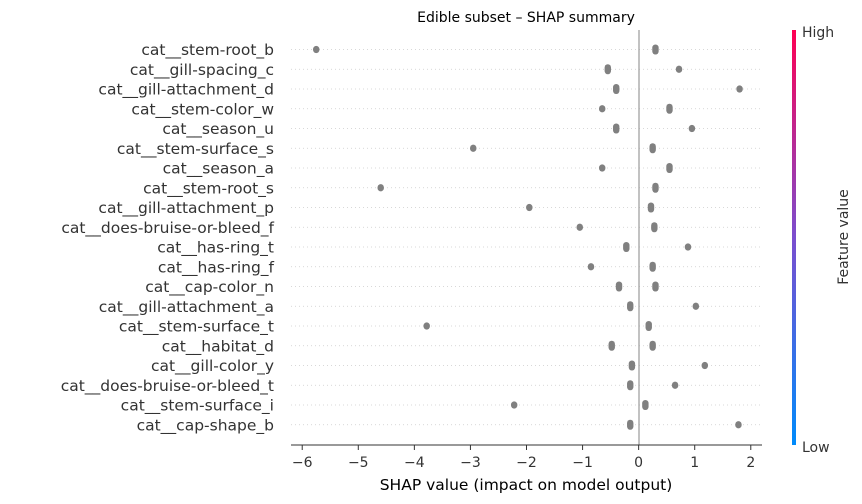  I want to click on feature-label: cat__gill-color_y, so click(212, 366).